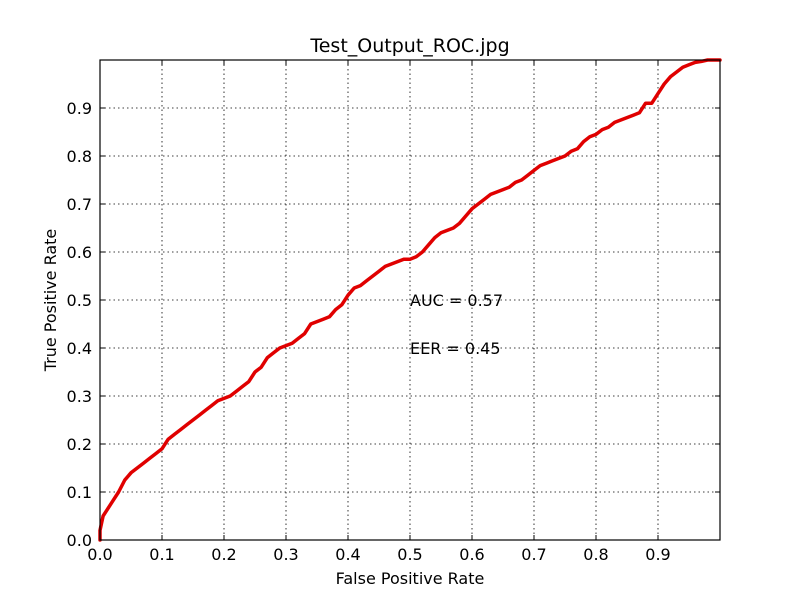 This screenshot has height=600, width=800. Describe the element at coordinates (161, 554) in the screenshot. I see `x-tick-label: 0.1` at that location.